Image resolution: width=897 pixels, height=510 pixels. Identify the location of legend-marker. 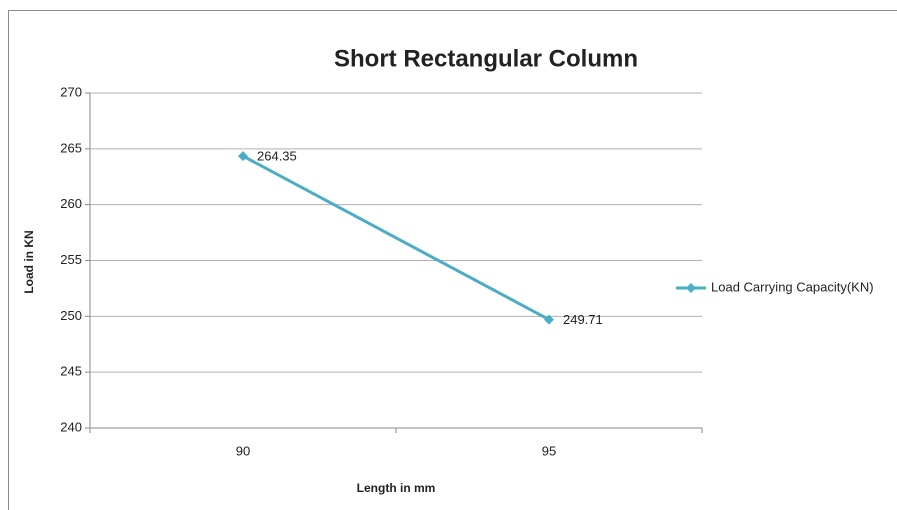
(691, 288).